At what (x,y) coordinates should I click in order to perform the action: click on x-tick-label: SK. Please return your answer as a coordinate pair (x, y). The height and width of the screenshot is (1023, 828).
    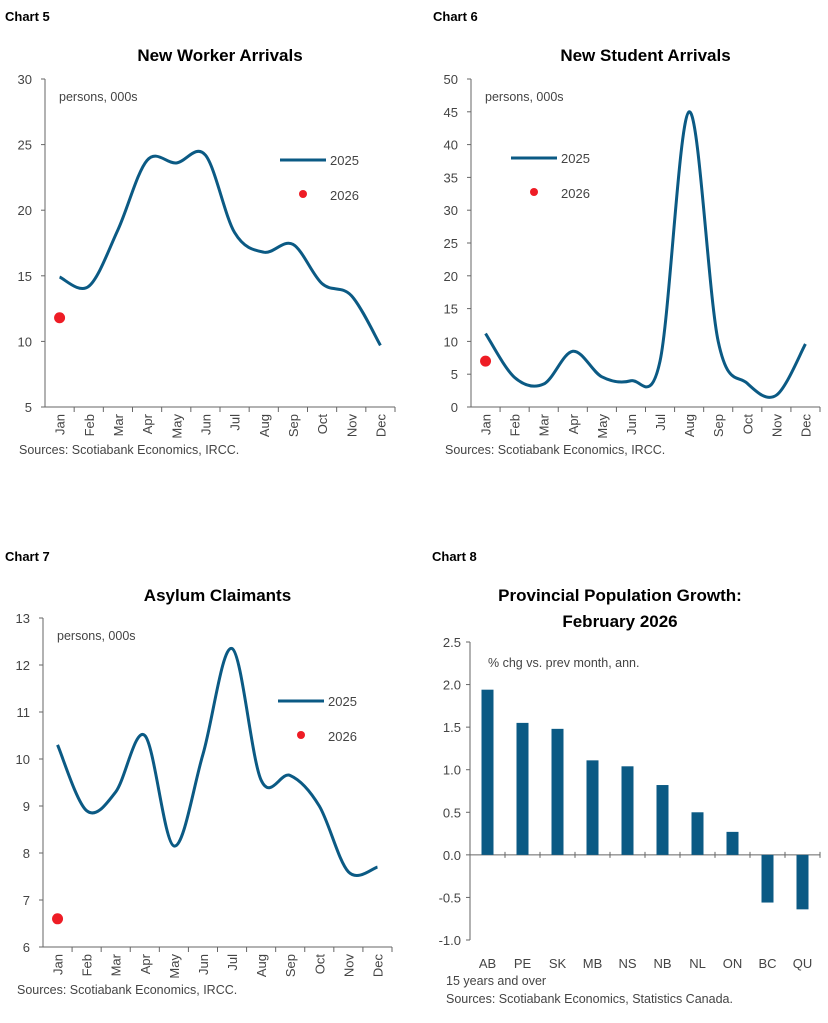
    Looking at the image, I should click on (558, 963).